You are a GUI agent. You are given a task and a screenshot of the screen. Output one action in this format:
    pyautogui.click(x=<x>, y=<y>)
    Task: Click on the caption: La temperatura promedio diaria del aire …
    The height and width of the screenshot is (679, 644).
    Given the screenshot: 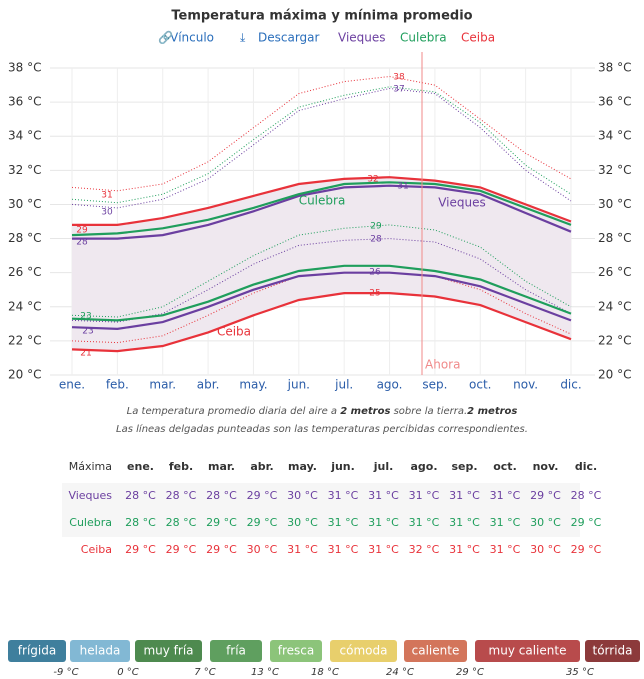 What is the action you would take?
    pyautogui.click(x=322, y=411)
    